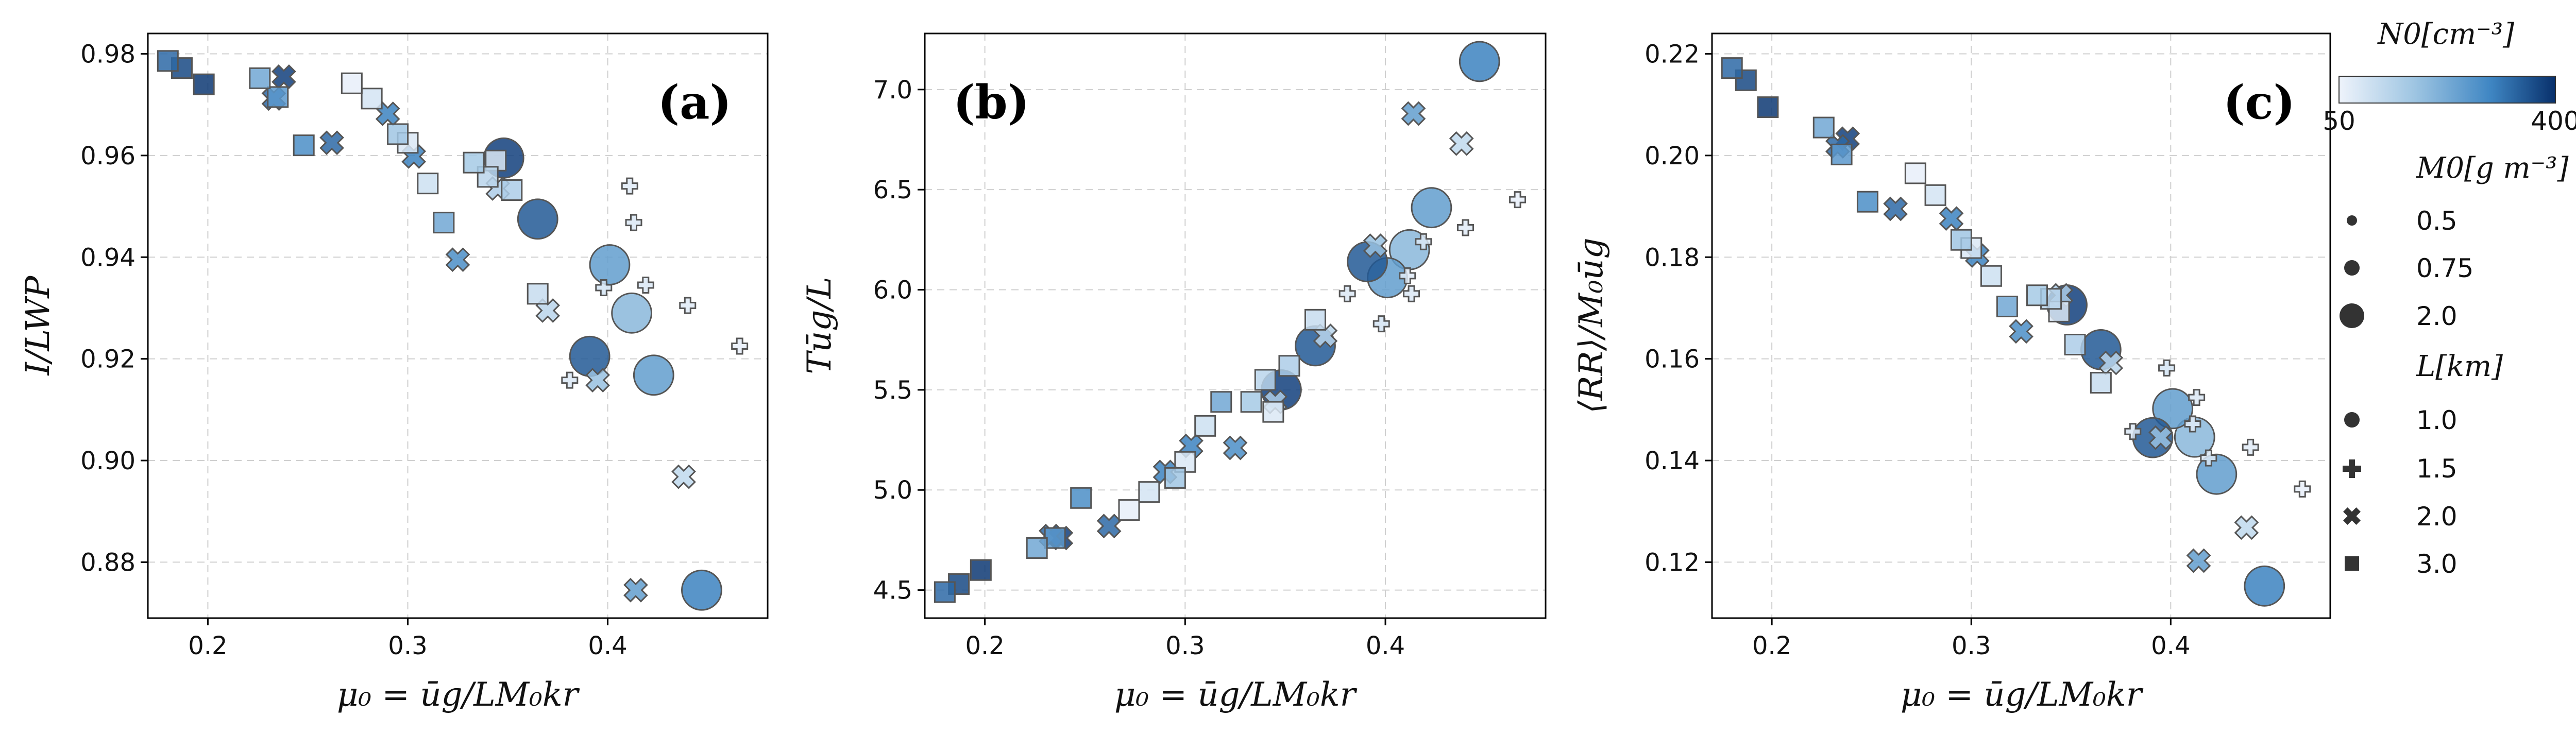 This screenshot has width=2576, height=734. I want to click on colorbar, so click(2447, 90).